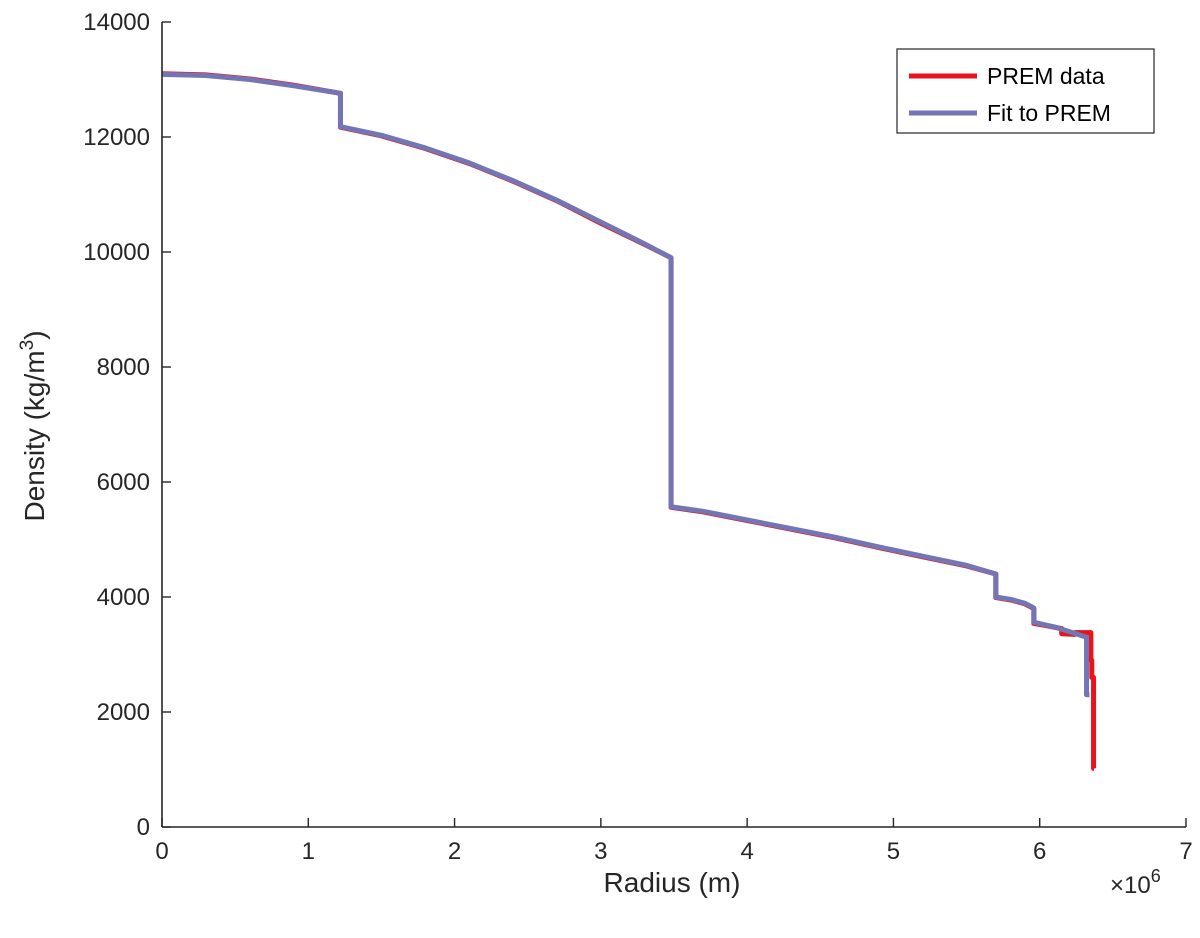  Describe the element at coordinates (123, 482) in the screenshot. I see `y-tick-label: 6000` at that location.